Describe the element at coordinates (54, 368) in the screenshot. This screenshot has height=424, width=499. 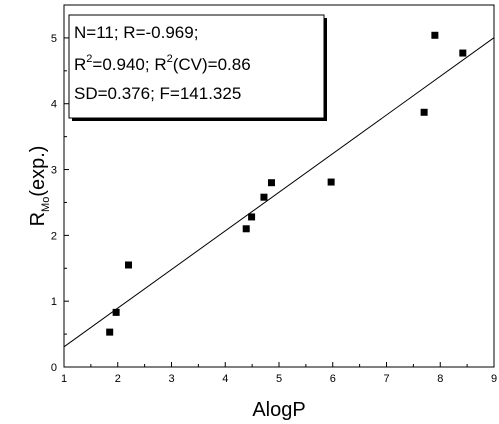
I see `y-tick-label: 0` at that location.